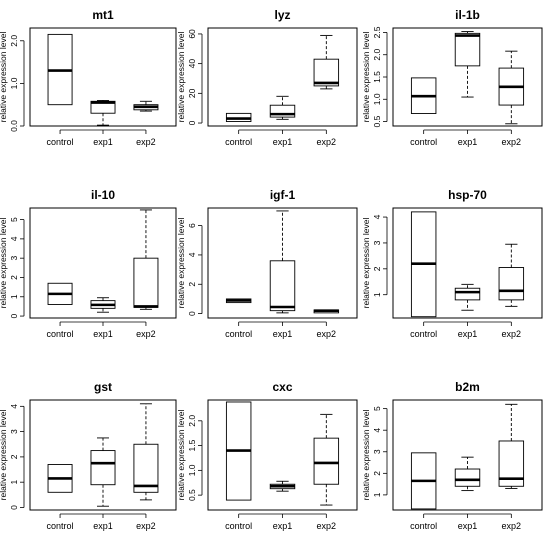 The height and width of the screenshot is (533, 550). Describe the element at coordinates (103, 195) in the screenshot. I see `panel-title: il-10` at that location.